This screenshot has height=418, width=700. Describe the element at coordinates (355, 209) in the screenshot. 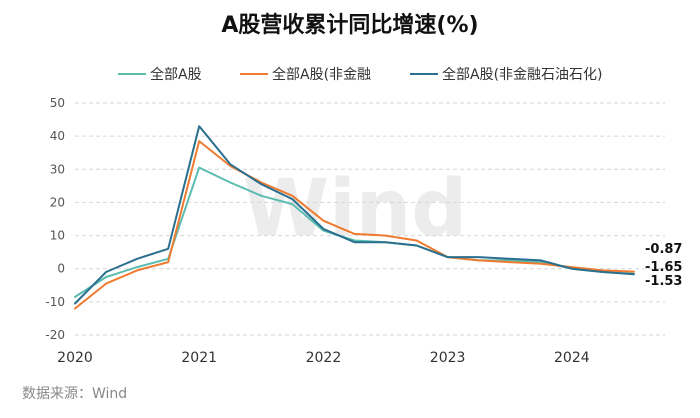

I see `watermark: Wind` at that location.